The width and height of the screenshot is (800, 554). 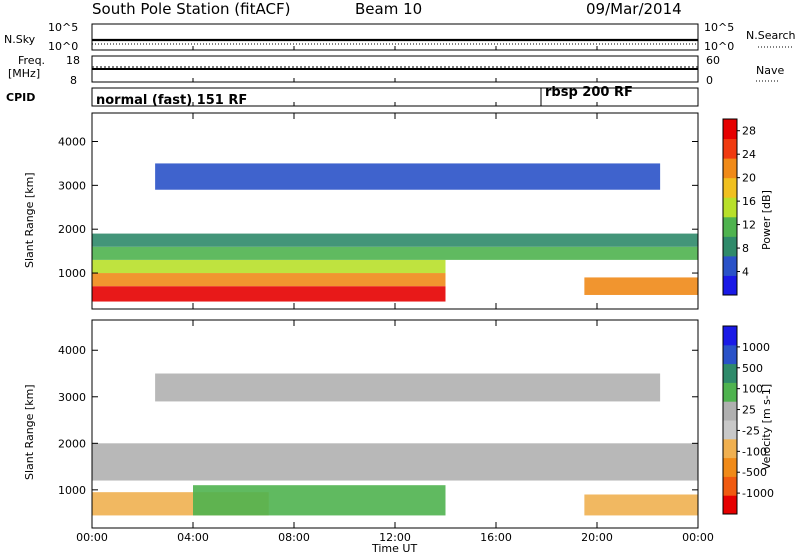 What do you see at coordinates (388, 9) in the screenshot?
I see `beam-title: Beam 10` at bounding box center [388, 9].